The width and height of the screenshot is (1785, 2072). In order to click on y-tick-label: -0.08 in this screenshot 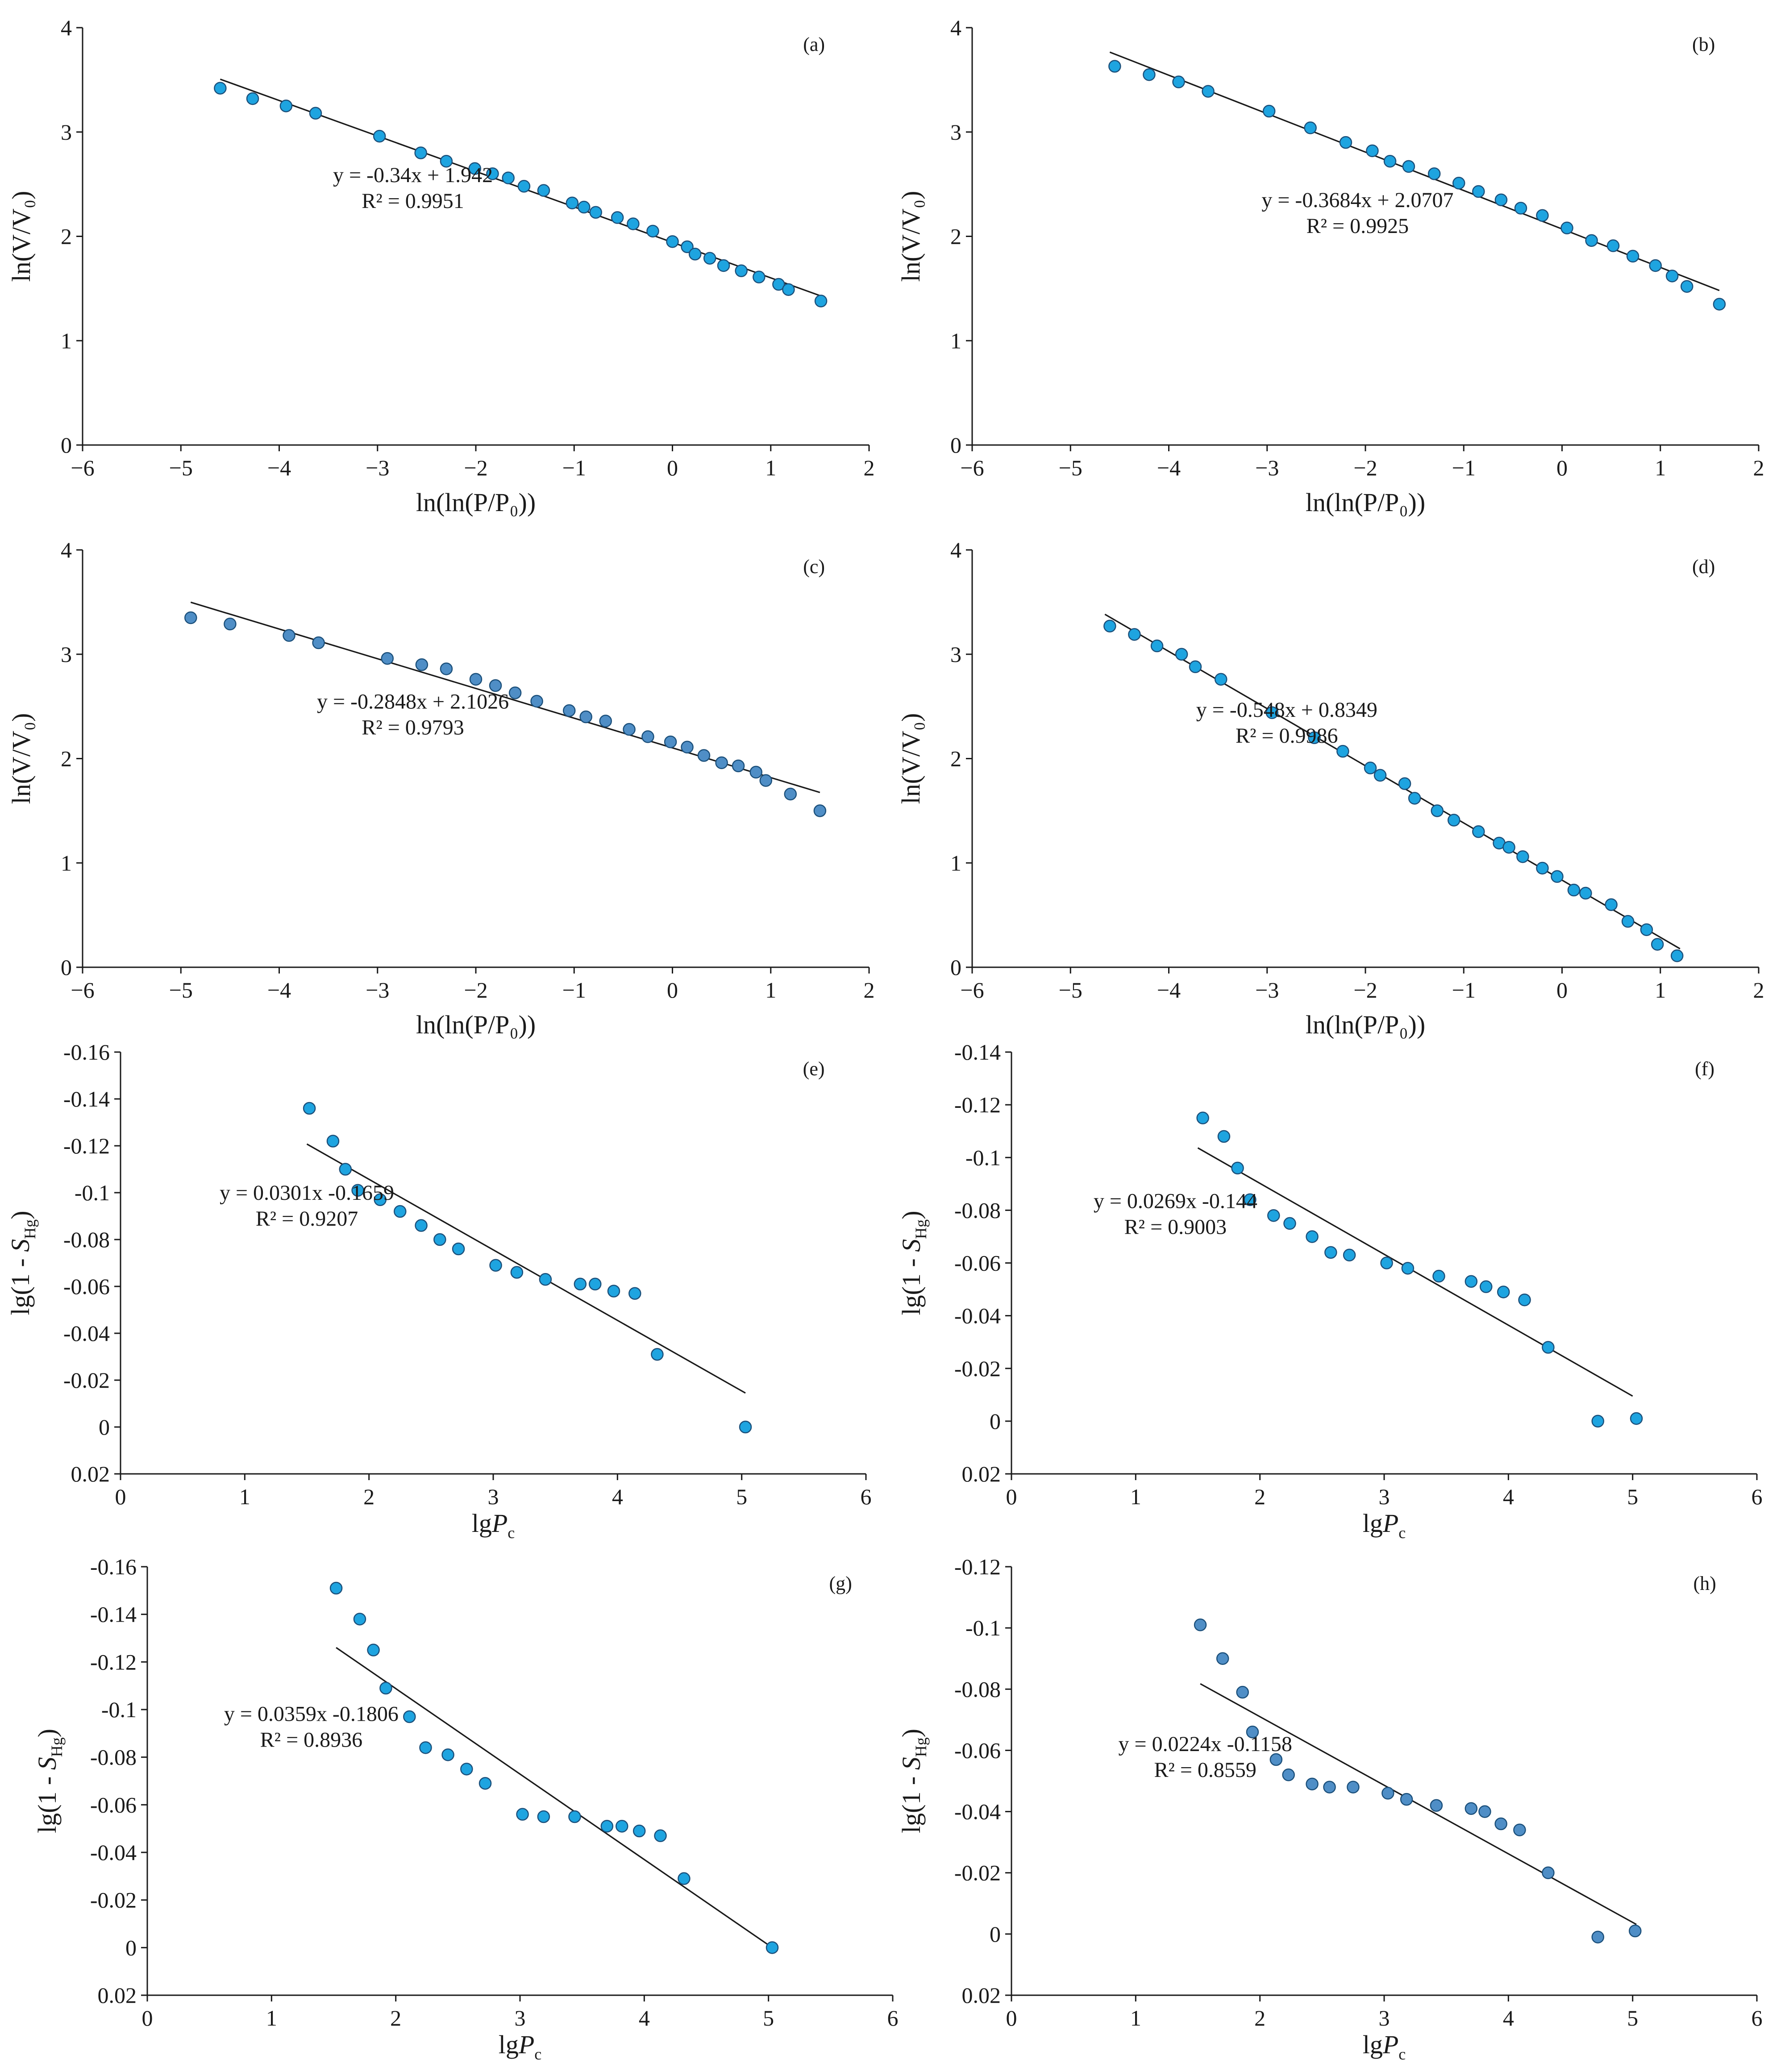, I will do `click(113, 1757)`.